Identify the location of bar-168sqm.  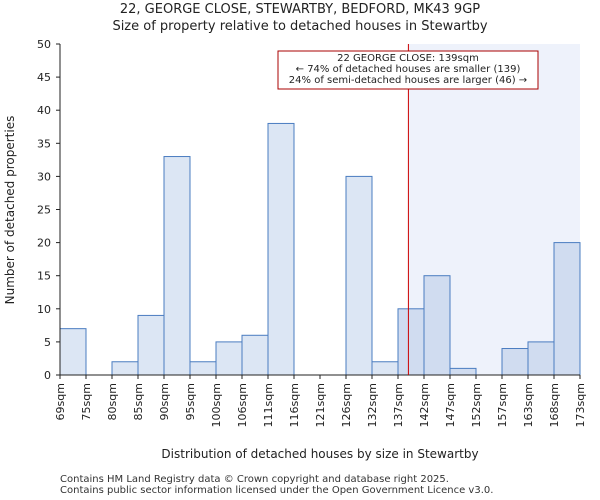
(567, 309).